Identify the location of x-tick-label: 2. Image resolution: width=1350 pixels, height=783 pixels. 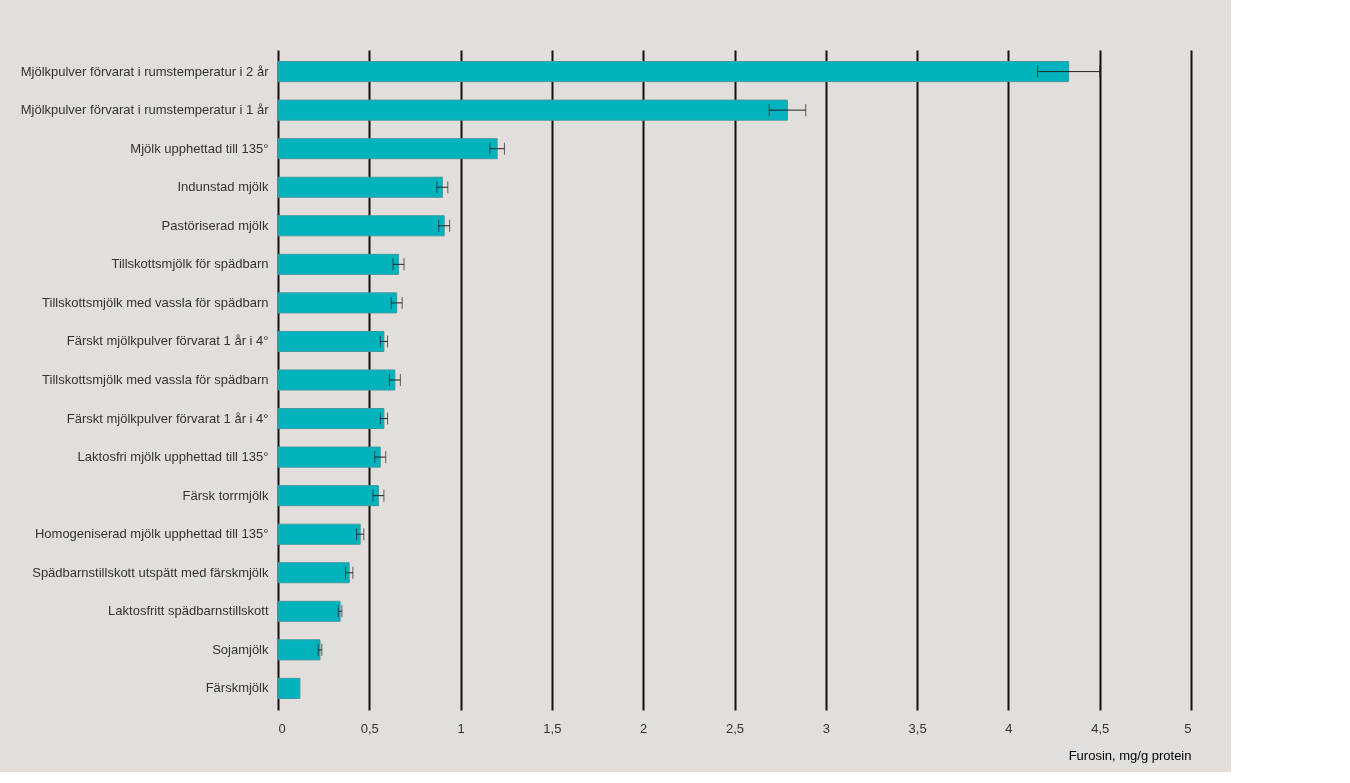
(644, 728).